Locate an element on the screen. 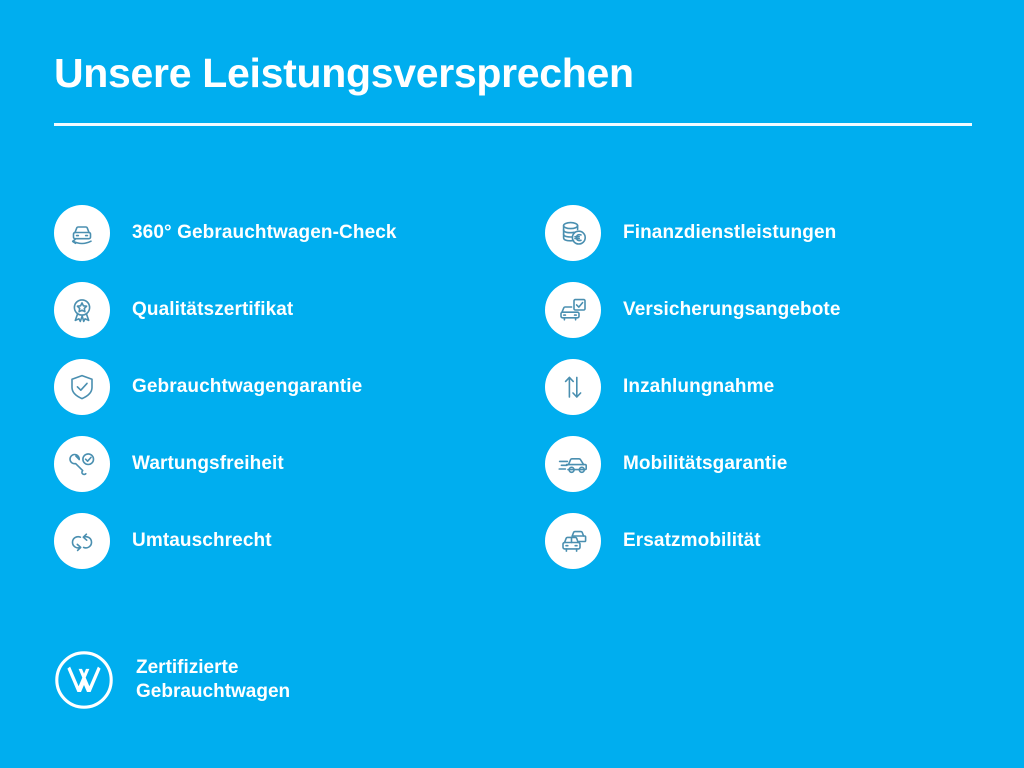  promise-item-wartungsfreiheit: Wartungsfreiheit is located at coordinates (267, 464).